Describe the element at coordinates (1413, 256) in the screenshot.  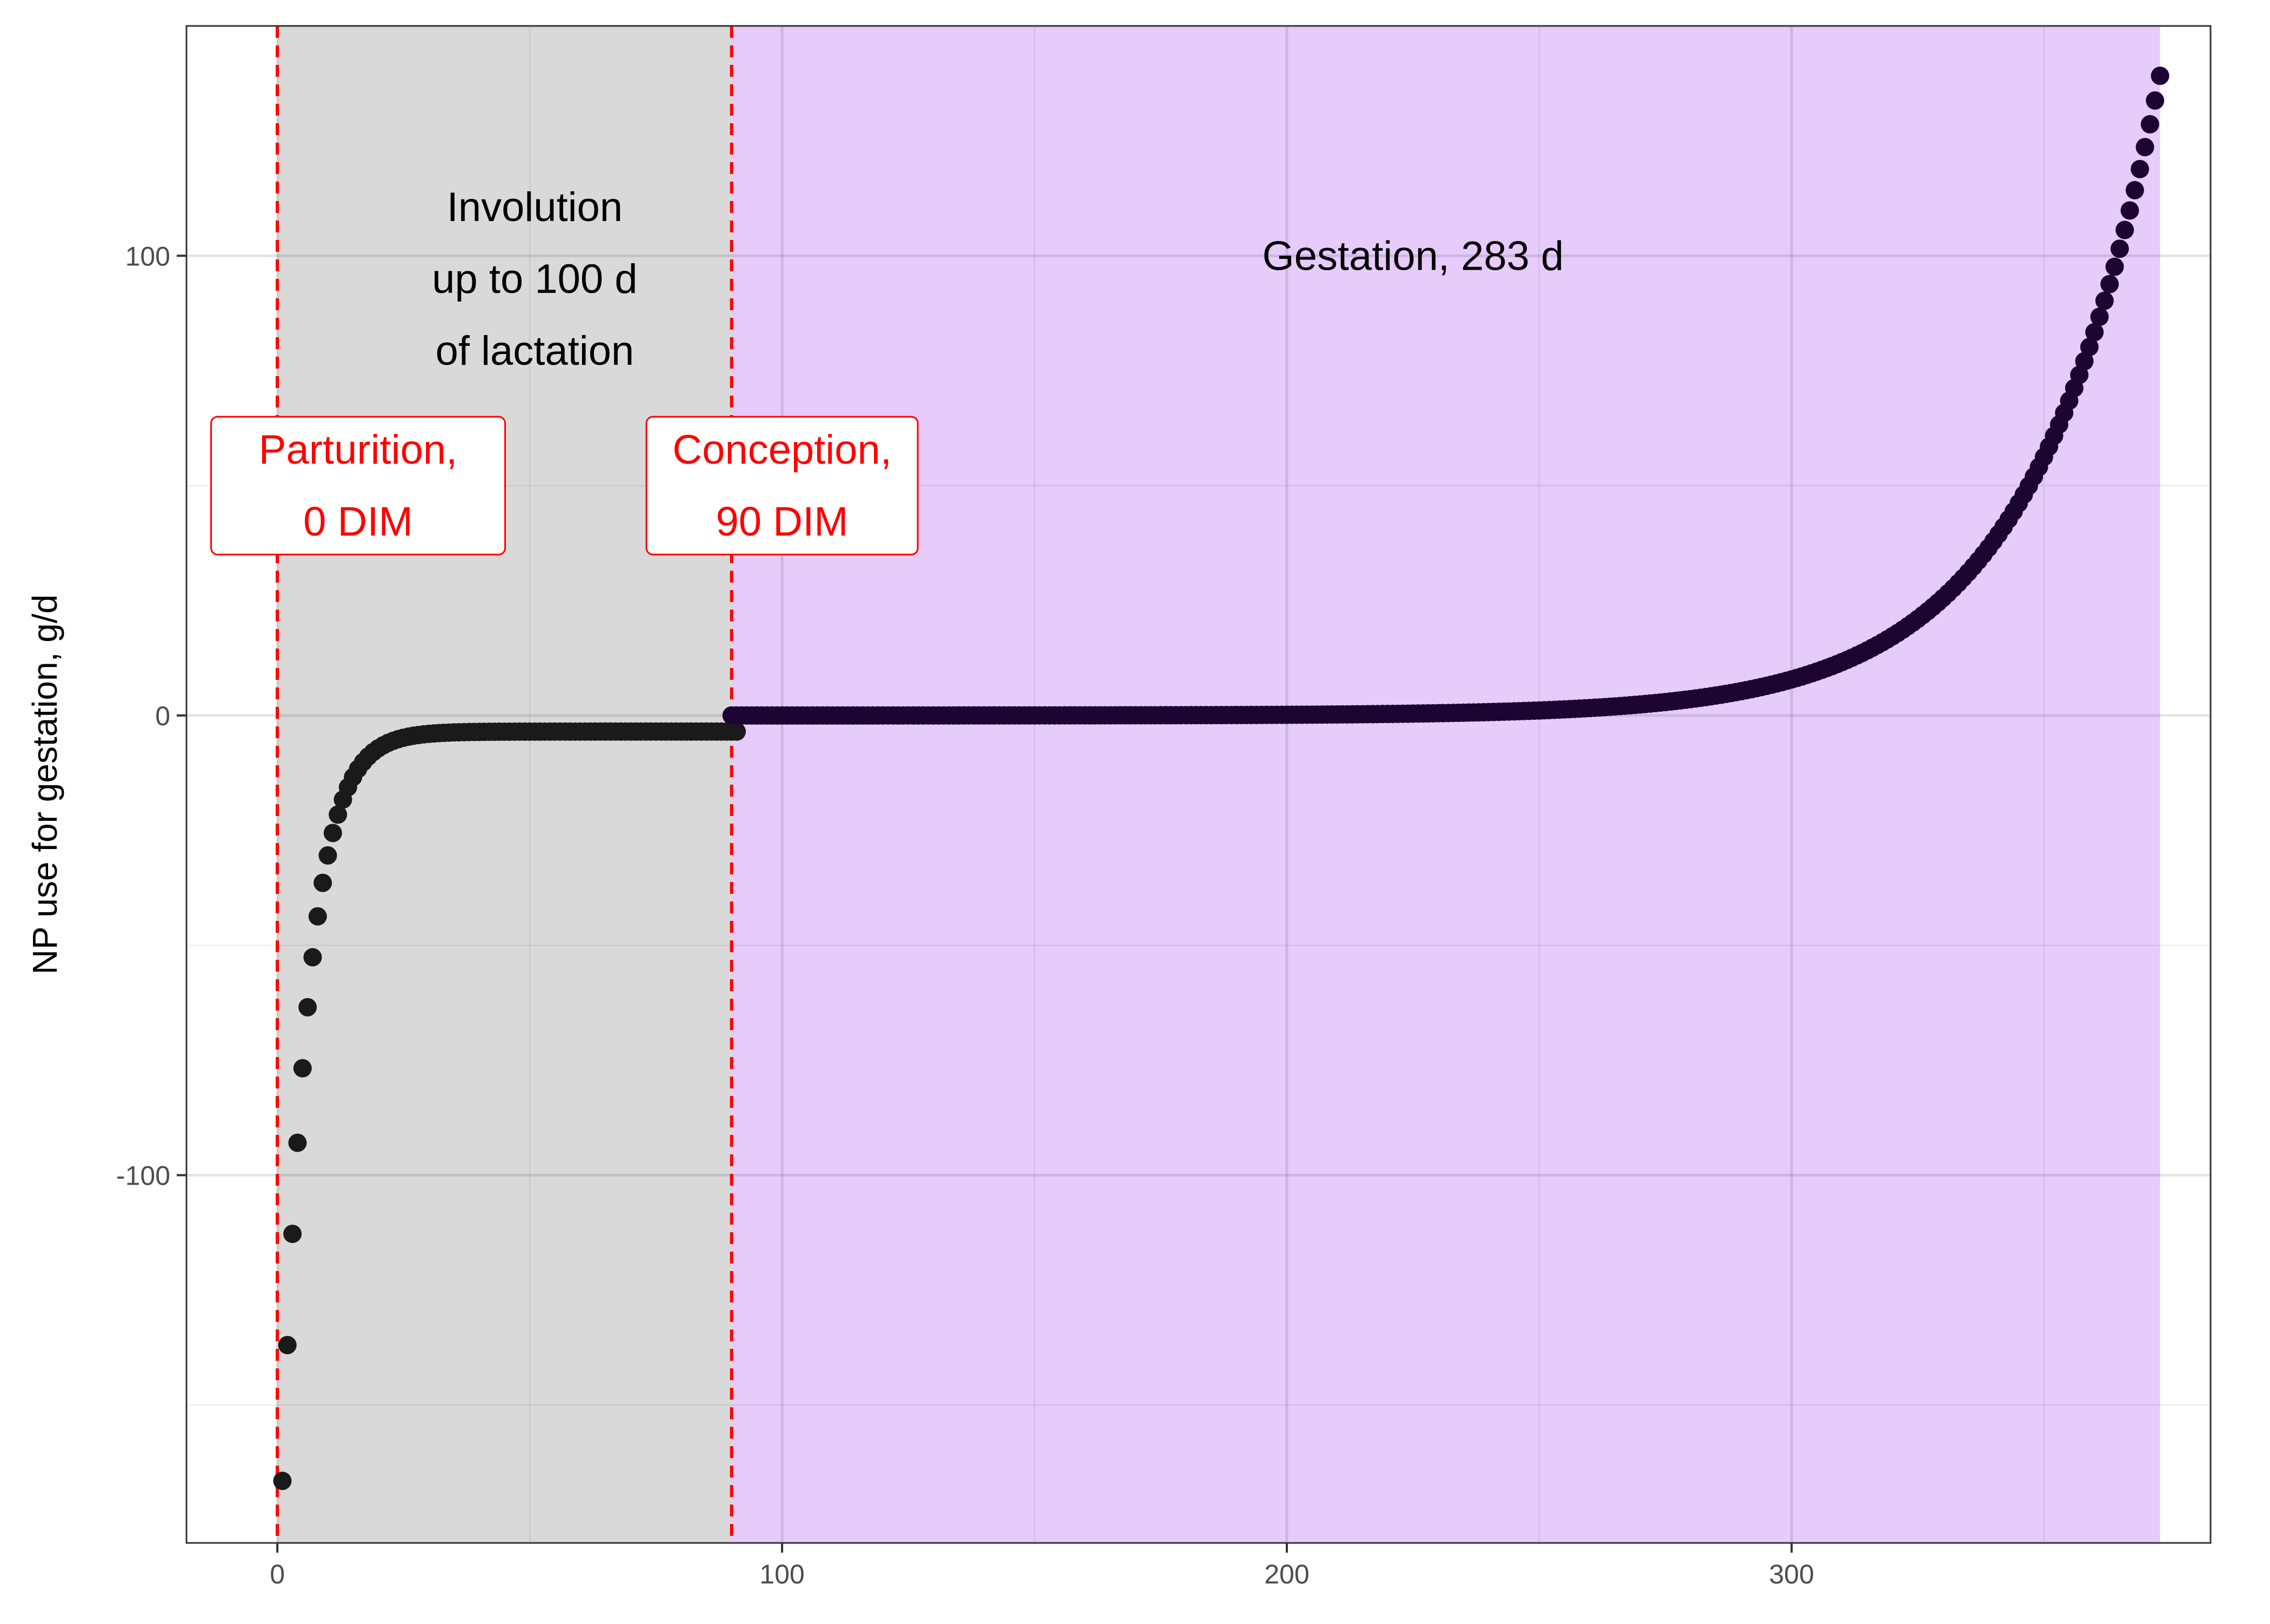
I see `gestation-label: Gestation, 283 d` at that location.